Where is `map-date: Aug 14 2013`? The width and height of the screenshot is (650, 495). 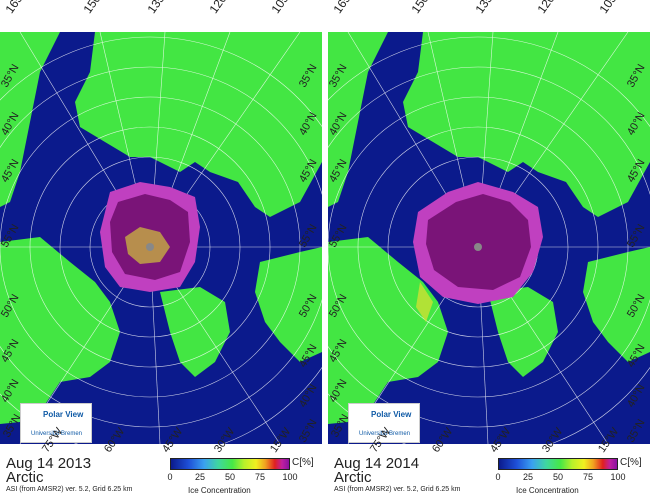 map-date: Aug 14 2013 is located at coordinates (49, 463).